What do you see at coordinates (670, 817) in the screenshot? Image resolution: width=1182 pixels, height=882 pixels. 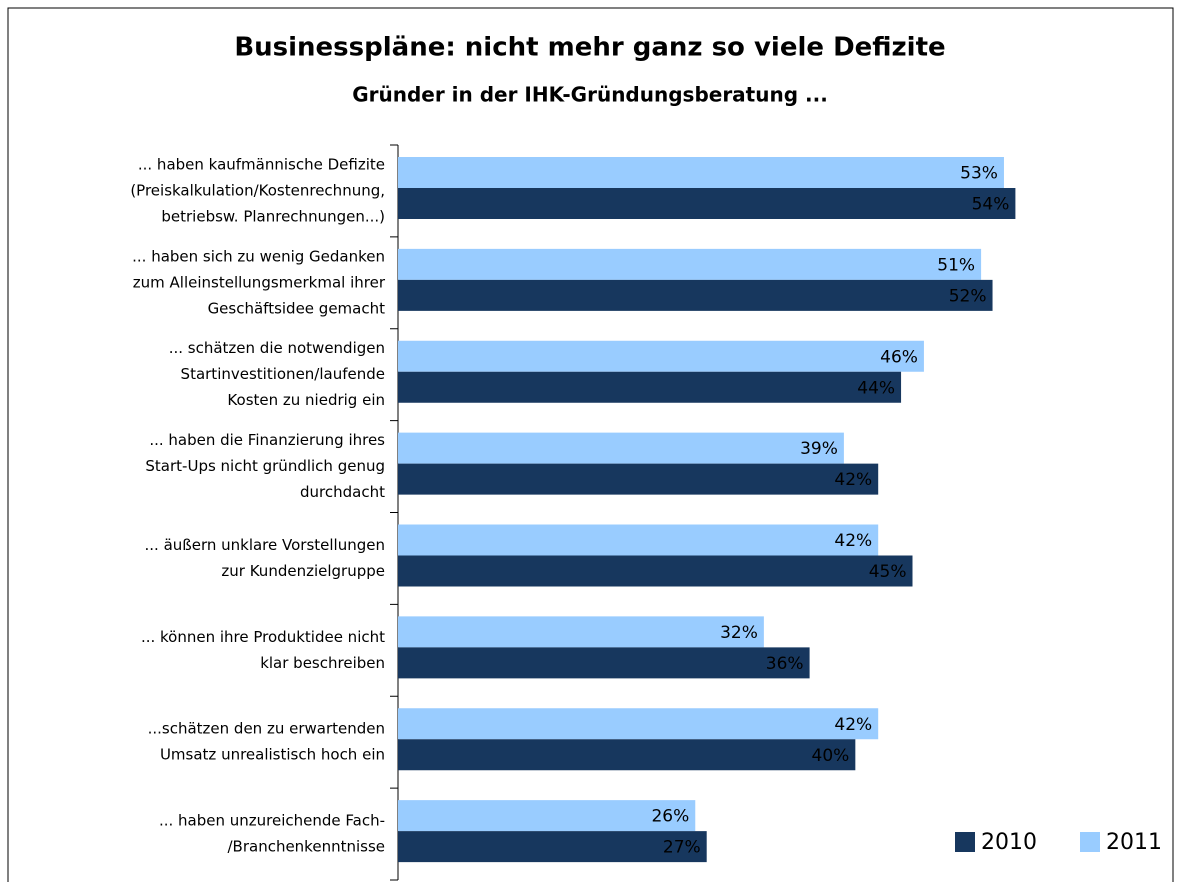 I see `value-label: 26%` at bounding box center [670, 817].